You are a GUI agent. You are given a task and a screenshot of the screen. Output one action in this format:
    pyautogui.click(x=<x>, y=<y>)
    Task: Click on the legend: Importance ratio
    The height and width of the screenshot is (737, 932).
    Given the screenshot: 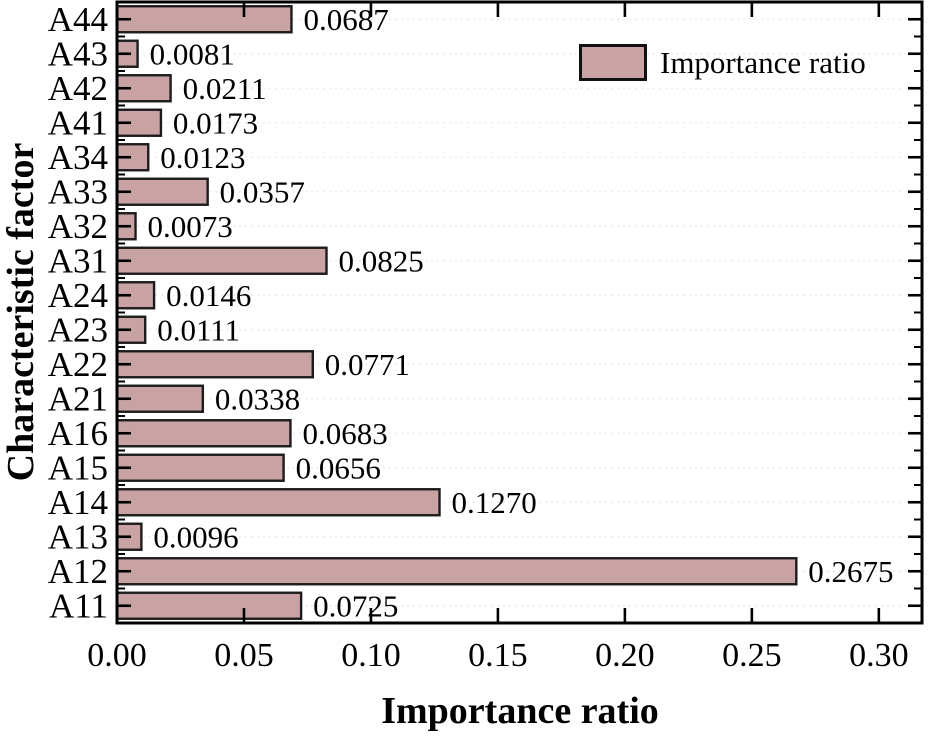 What is the action you would take?
    pyautogui.click(x=722, y=62)
    